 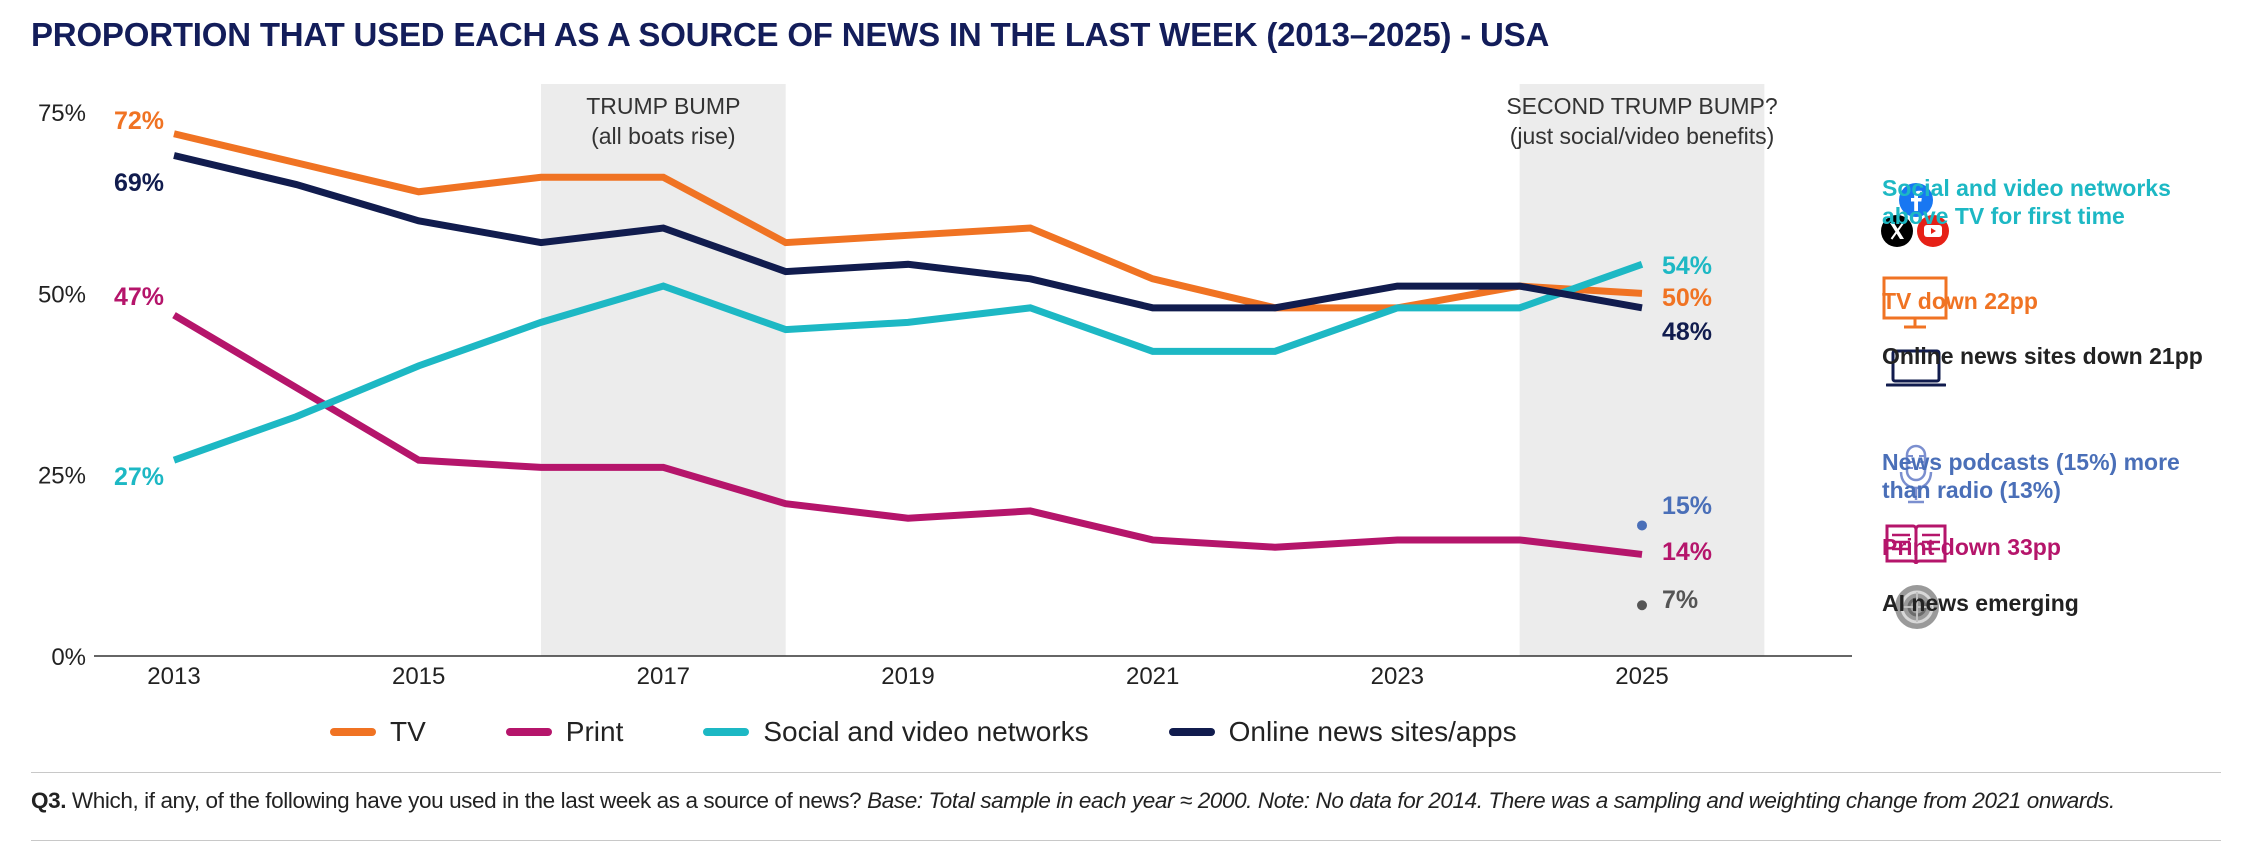 What do you see at coordinates (1372, 731) in the screenshot?
I see `legend-label-online: Online news sites/apps` at bounding box center [1372, 731].